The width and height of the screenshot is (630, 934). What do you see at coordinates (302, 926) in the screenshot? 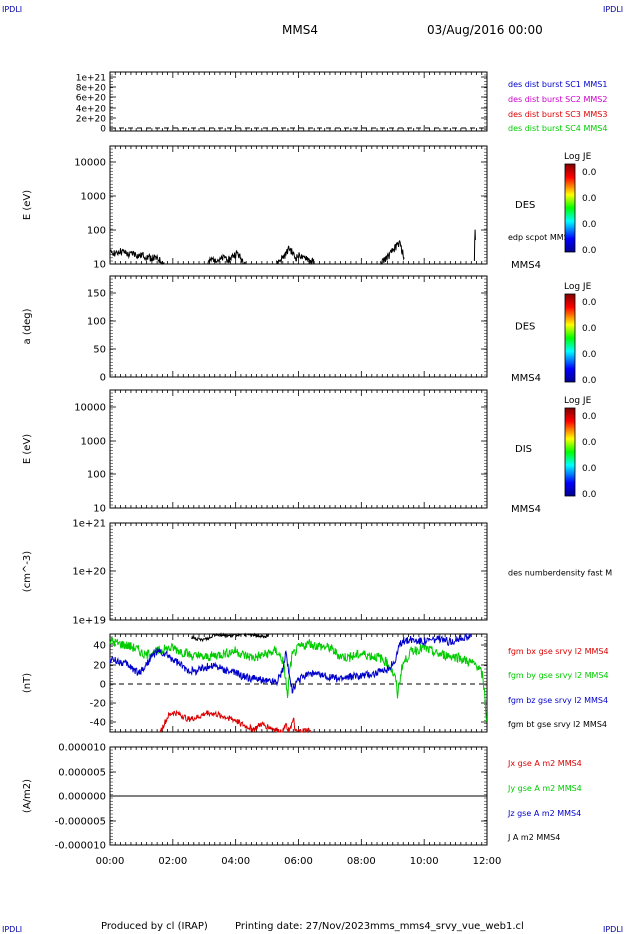
I see `footer-printing-date: Printing date: 27/Nov/2023` at bounding box center [302, 926].